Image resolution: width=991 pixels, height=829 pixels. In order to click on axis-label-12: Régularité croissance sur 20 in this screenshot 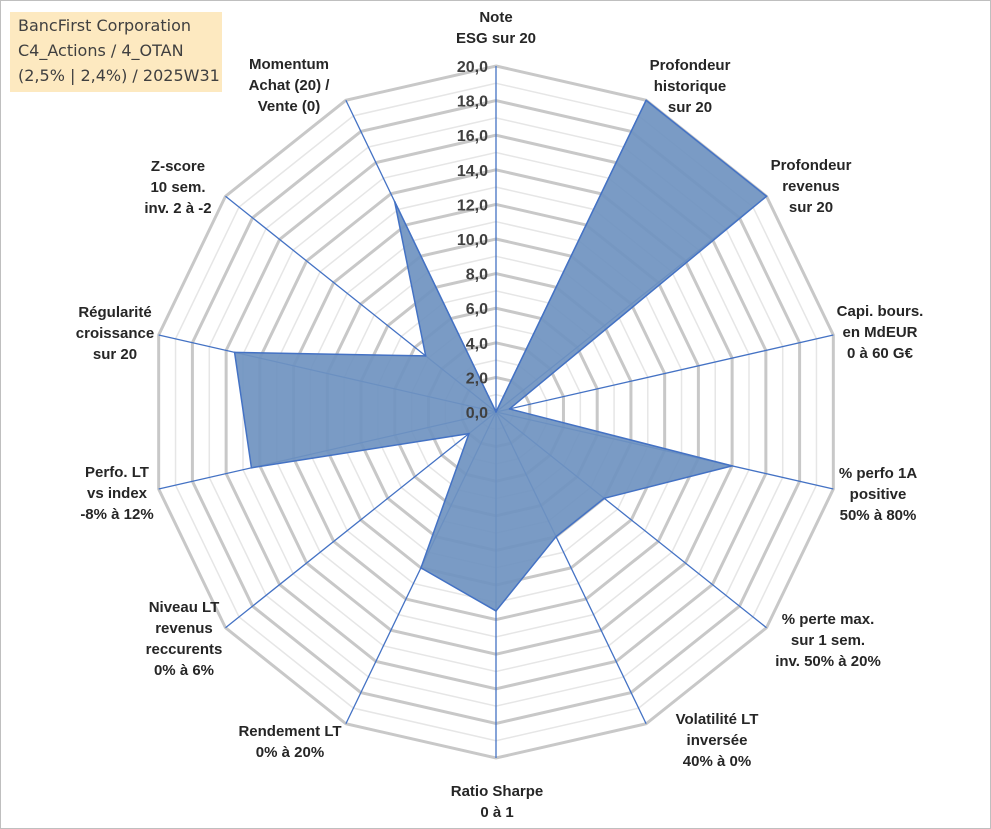, I will do `click(115, 333)`.